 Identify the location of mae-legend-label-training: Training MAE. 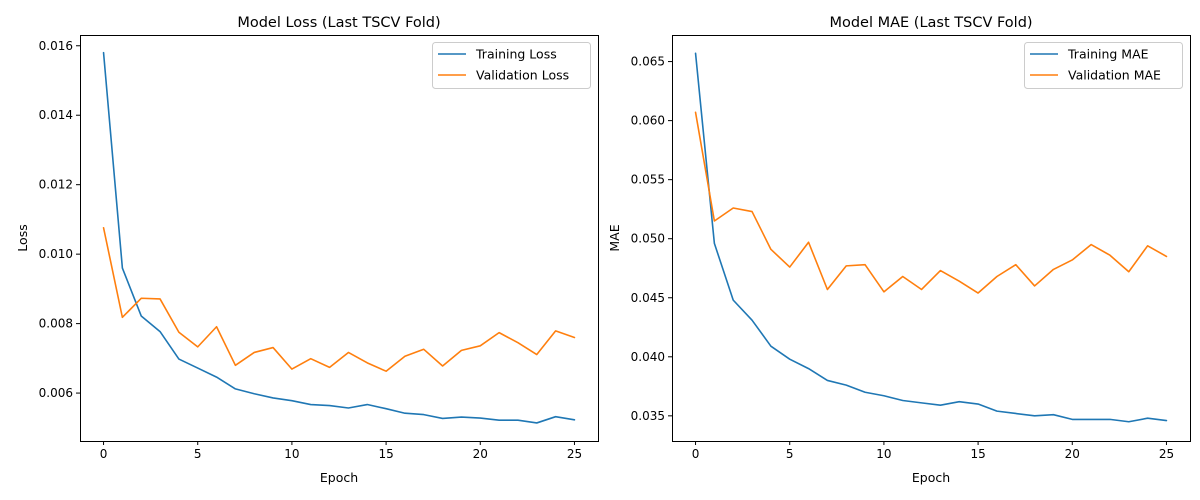
(1108, 54).